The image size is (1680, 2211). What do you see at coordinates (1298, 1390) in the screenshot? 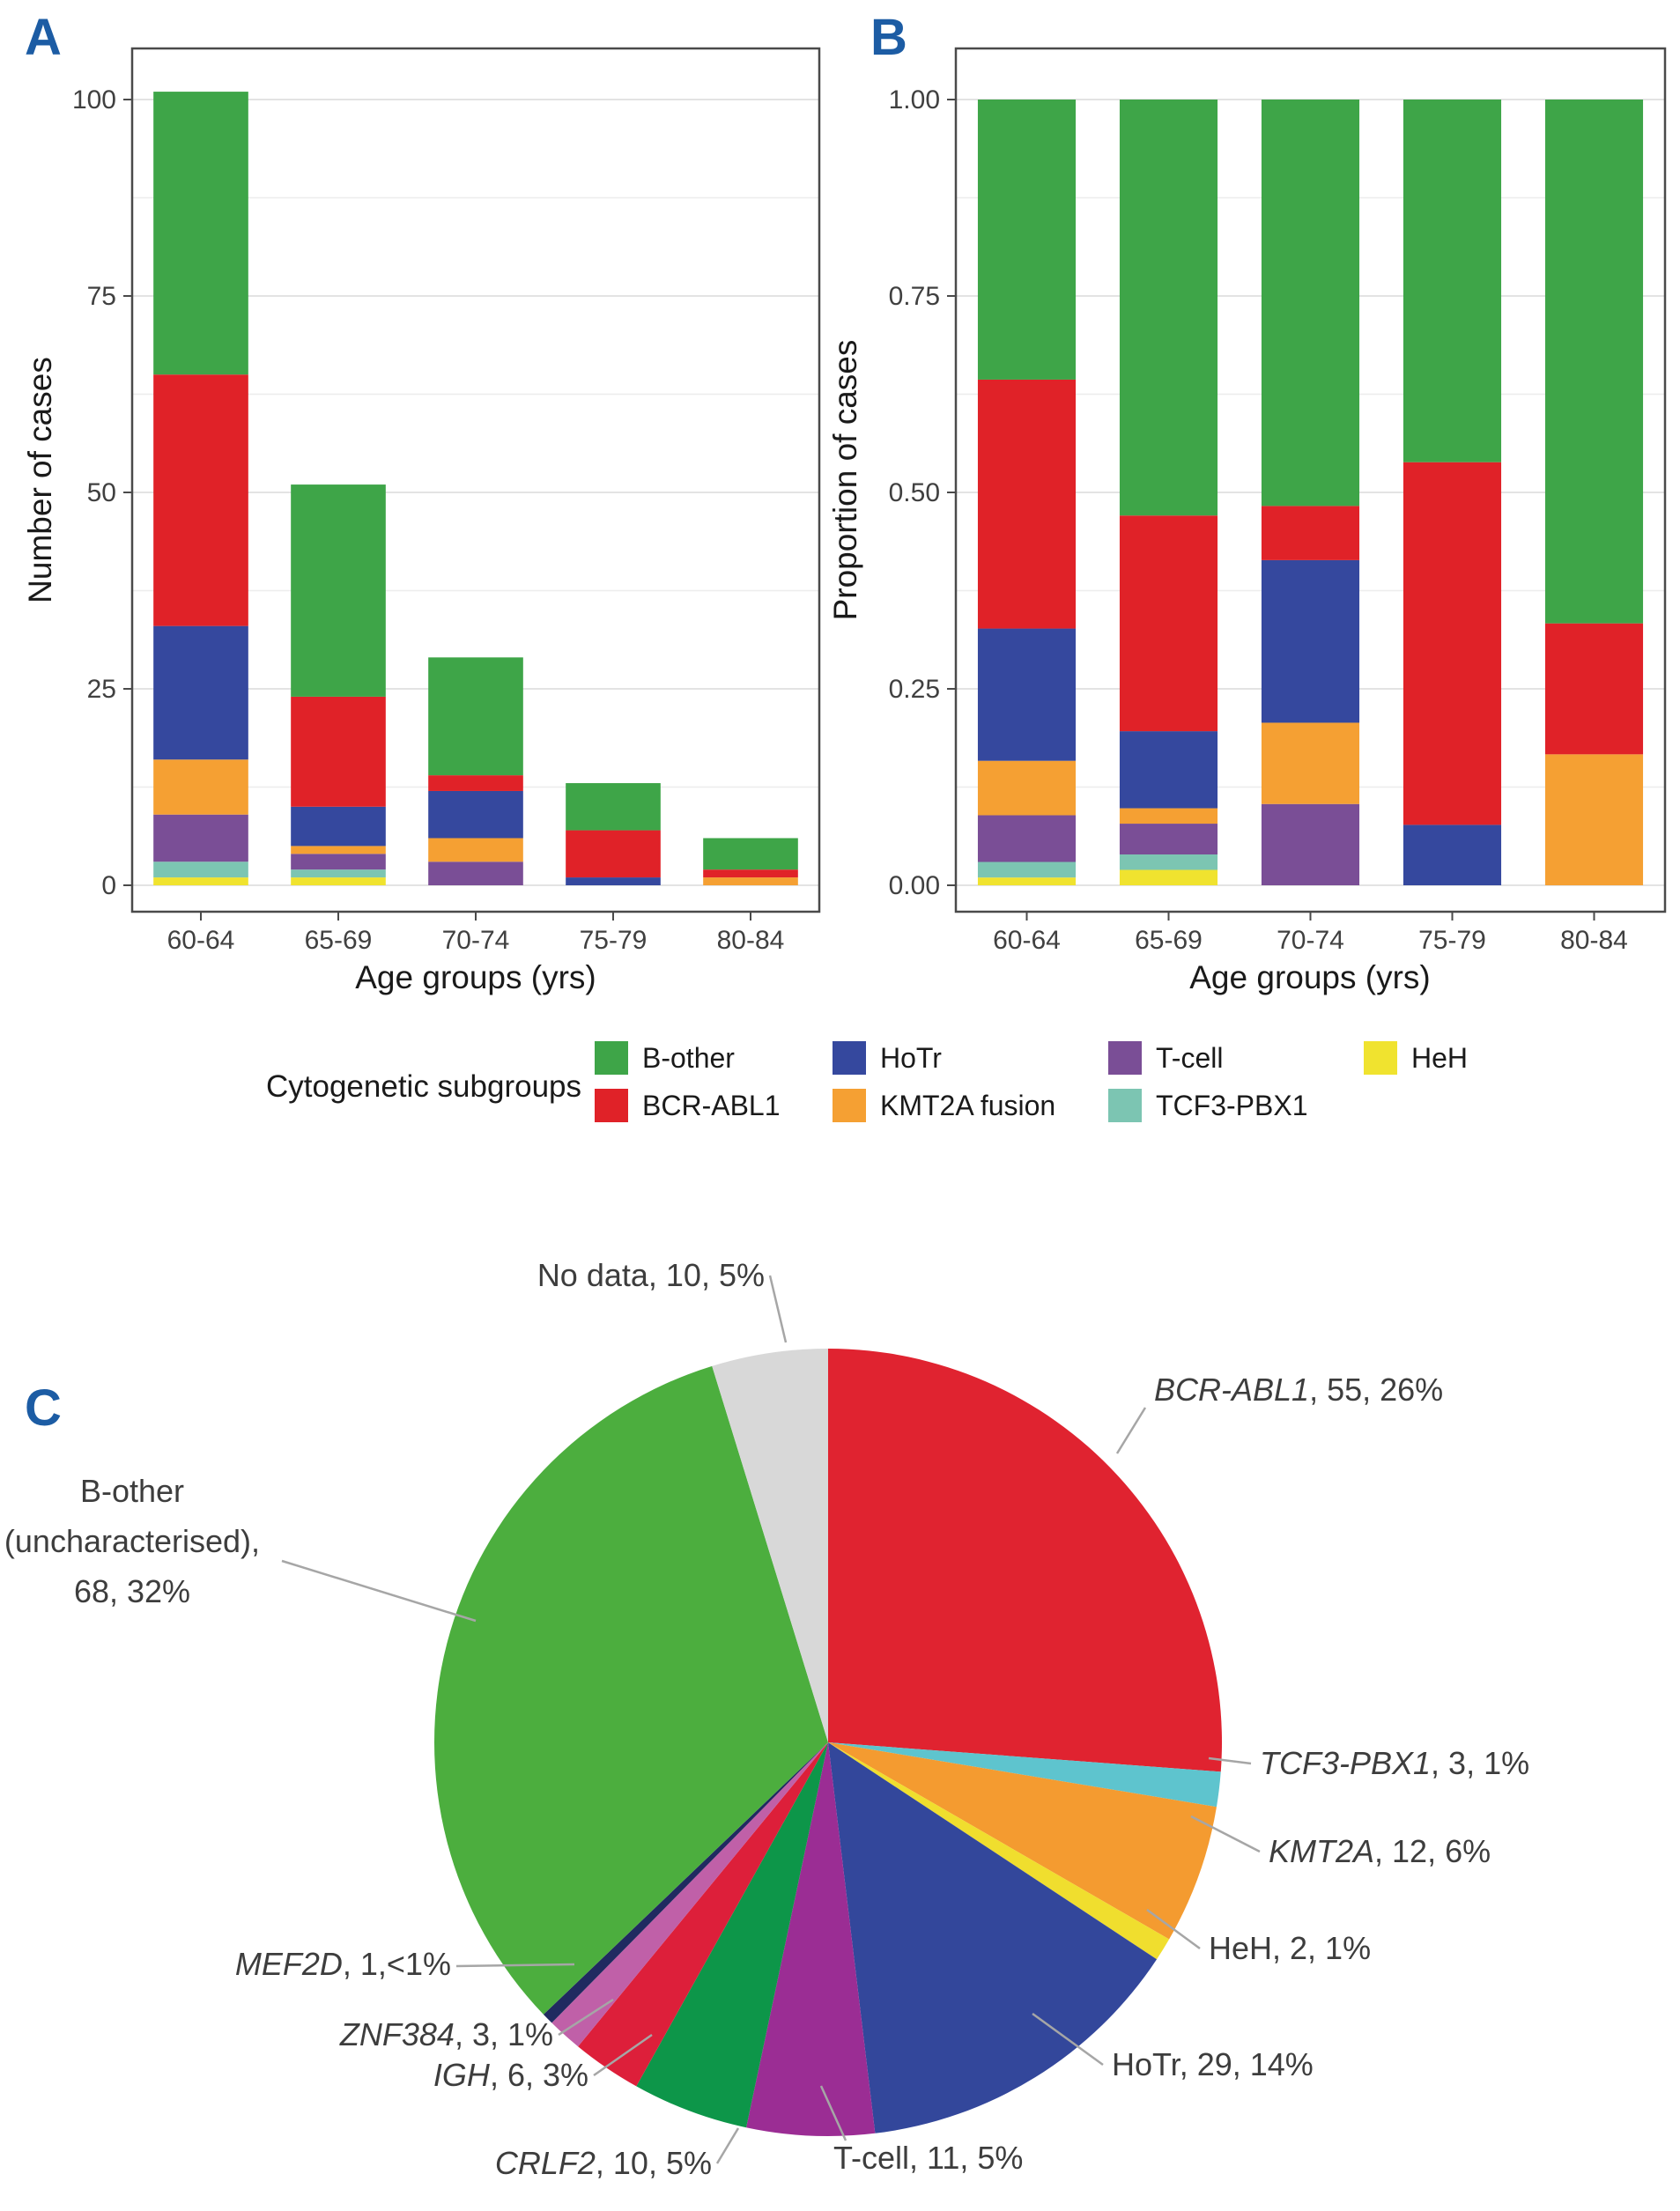
I see `pie-label-bcr-abl1: BCR-ABL1, 55, 26%` at bounding box center [1298, 1390].